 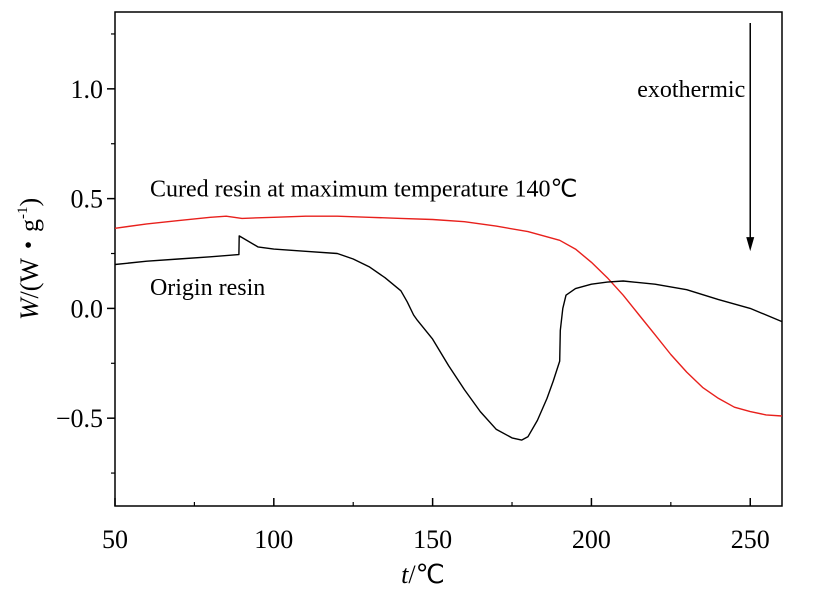 I want to click on y-axis-unit: /(W・g, so click(x=29, y=258).